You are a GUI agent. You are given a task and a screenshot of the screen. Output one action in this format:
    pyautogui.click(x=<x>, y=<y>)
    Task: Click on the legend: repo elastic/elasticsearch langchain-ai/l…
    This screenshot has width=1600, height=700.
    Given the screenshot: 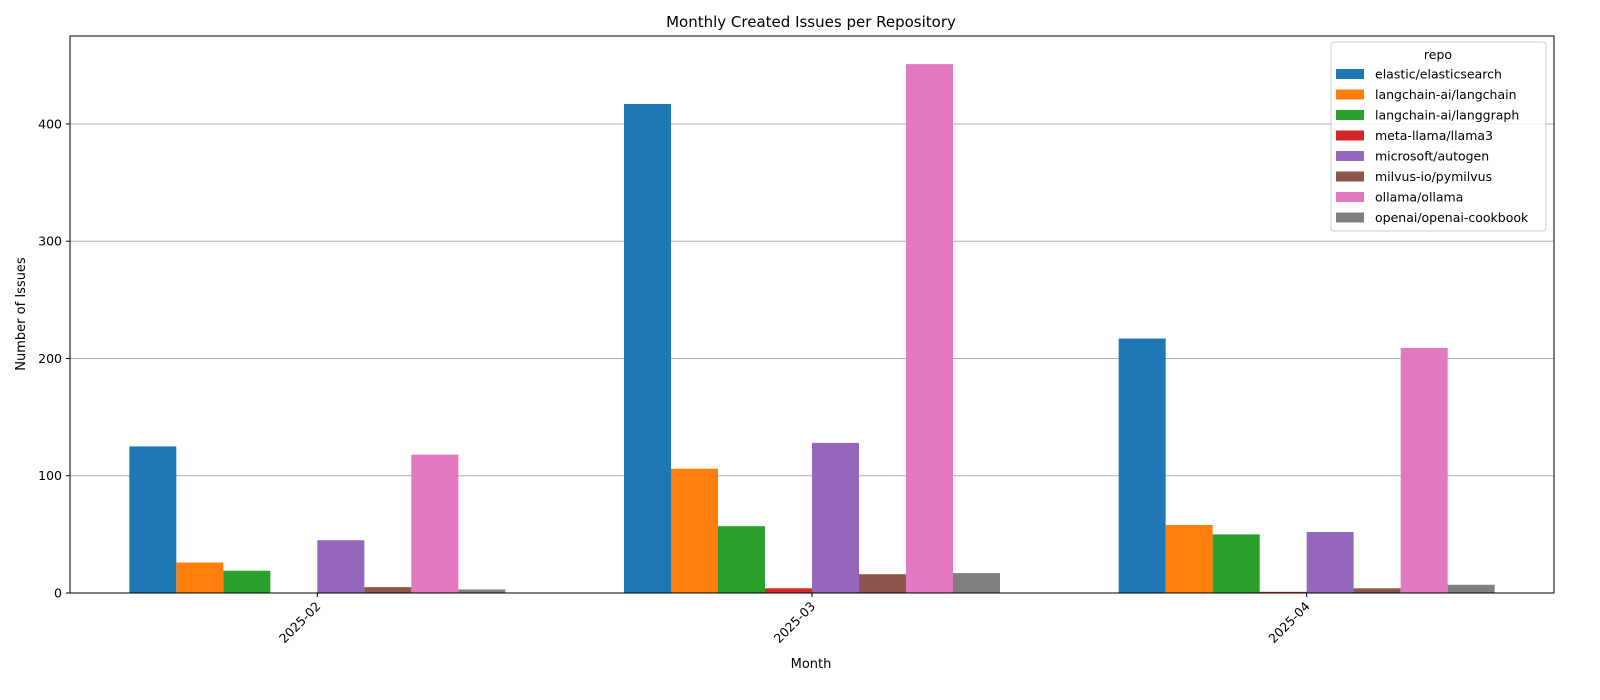 What is the action you would take?
    pyautogui.click(x=1438, y=136)
    